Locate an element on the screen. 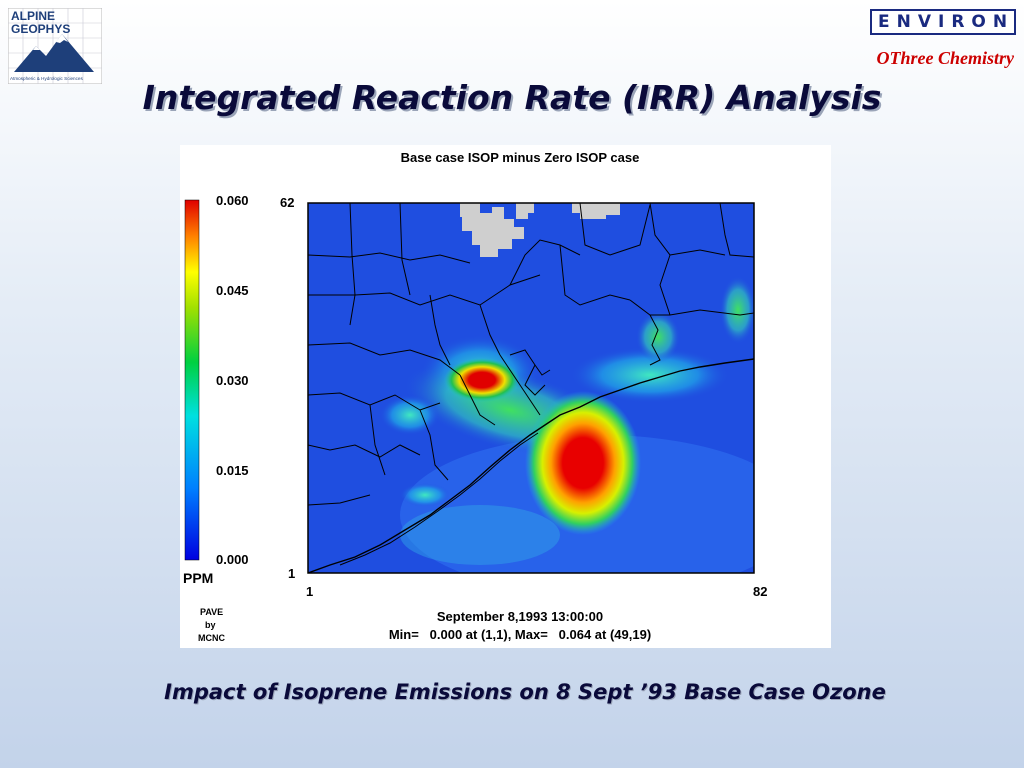 The width and height of the screenshot is (1024, 768). grid-y-label-bottom: 1 is located at coordinates (291, 573).